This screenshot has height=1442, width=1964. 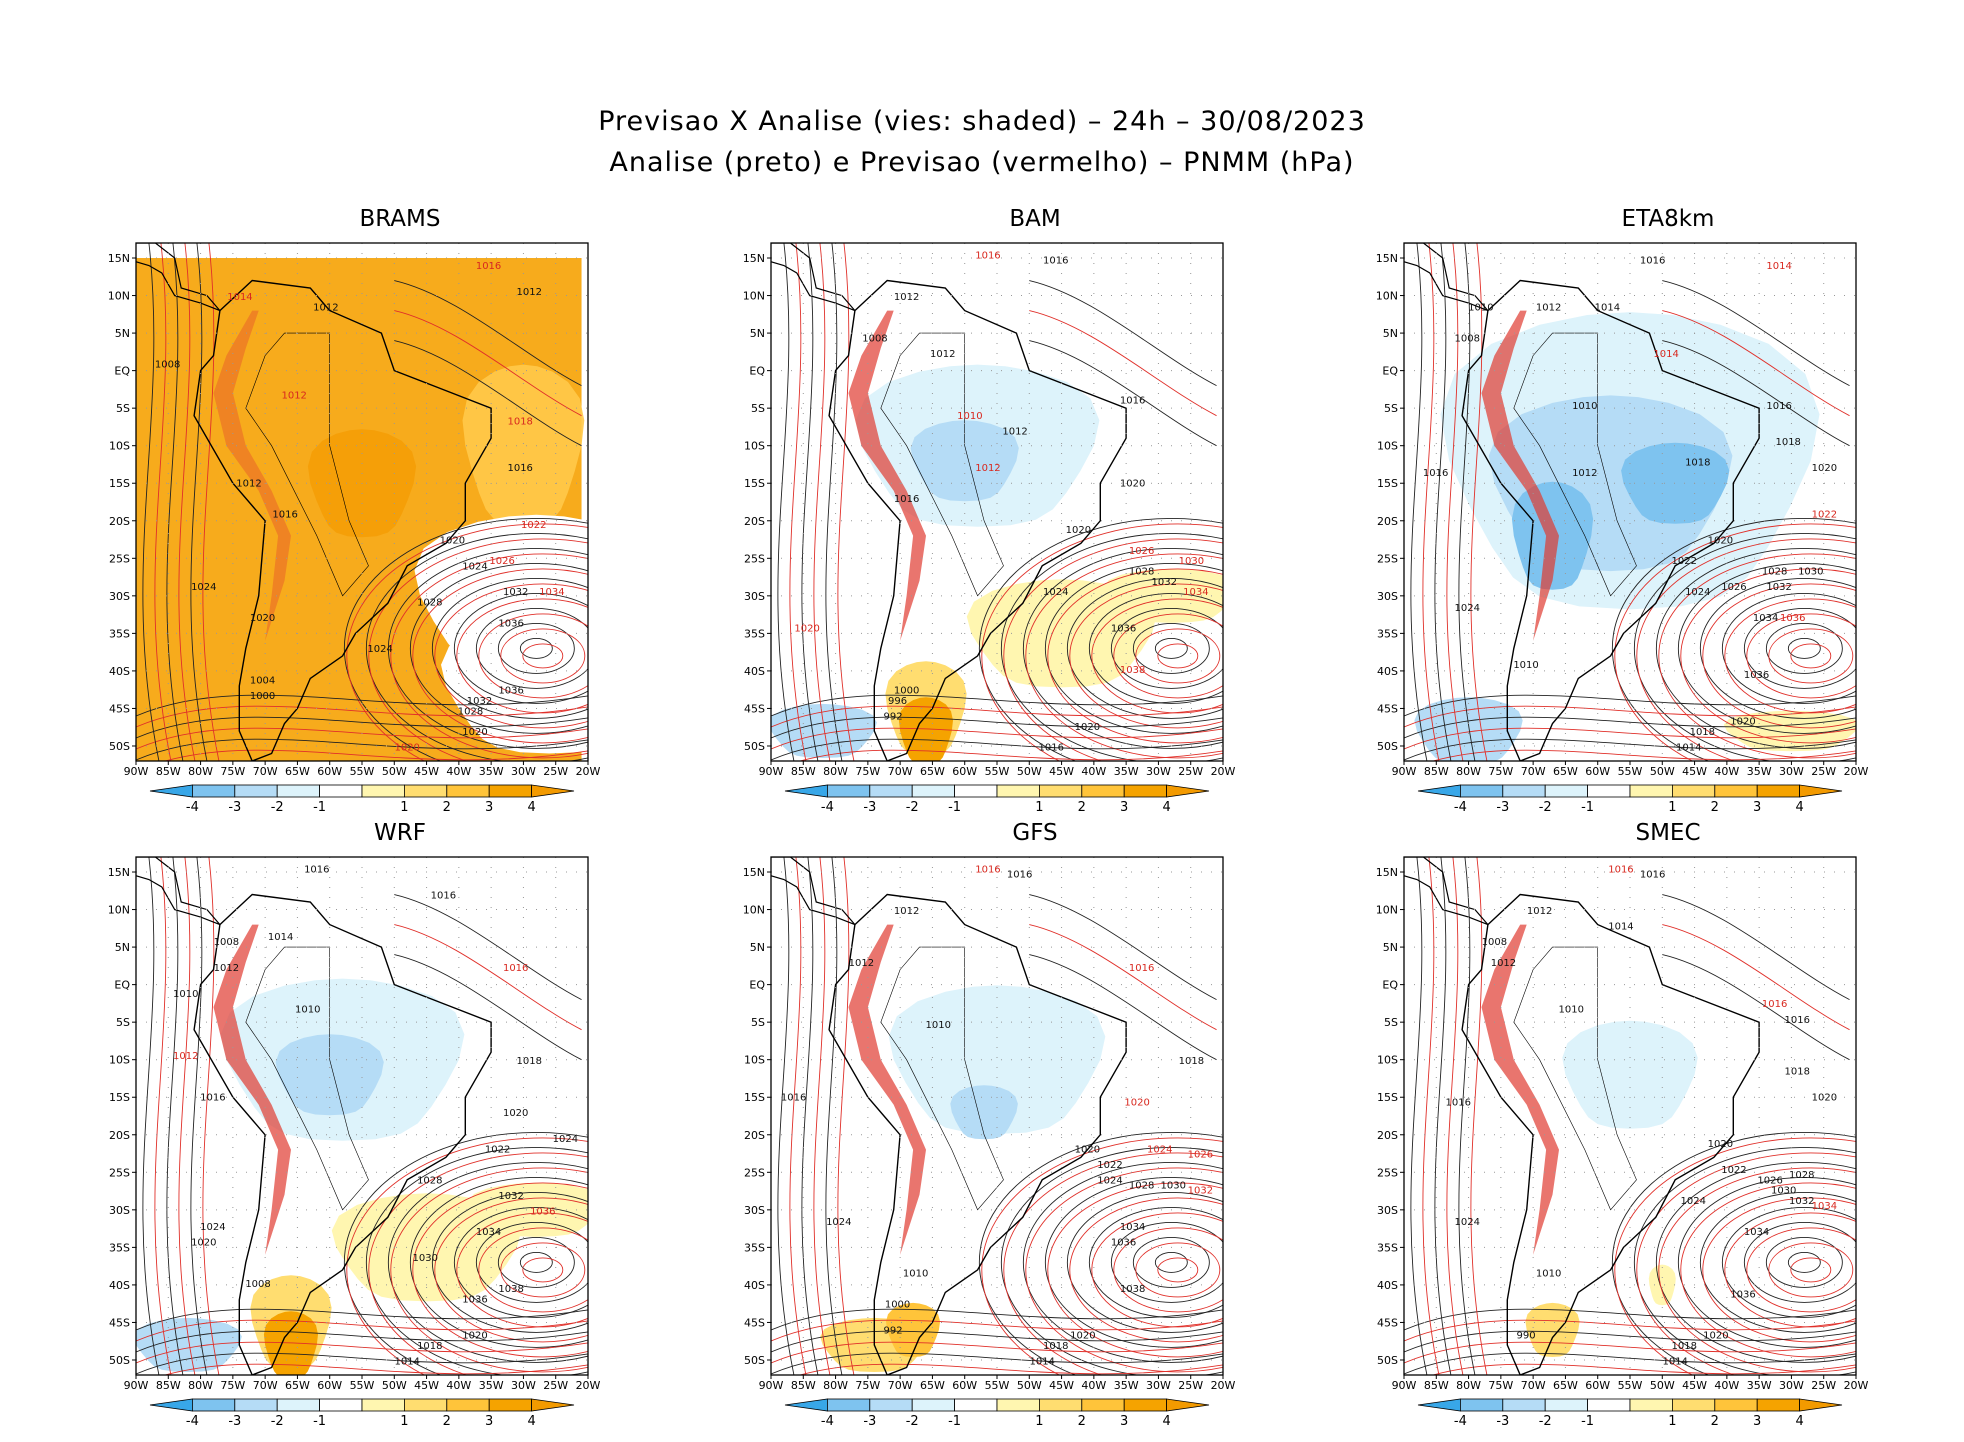 What do you see at coordinates (1791, 1385) in the screenshot?
I see `lon-label: 30W` at bounding box center [1791, 1385].